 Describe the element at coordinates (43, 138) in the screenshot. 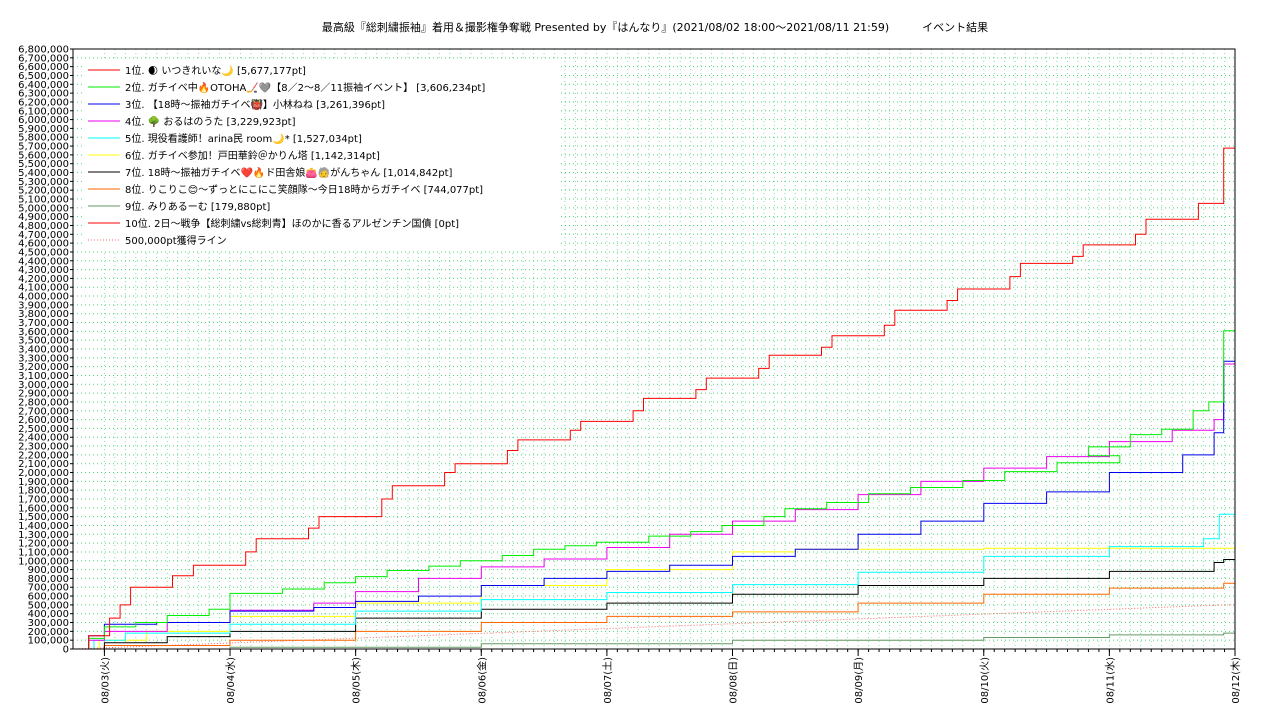

I see `y-tick-label: 5,800,000` at that location.